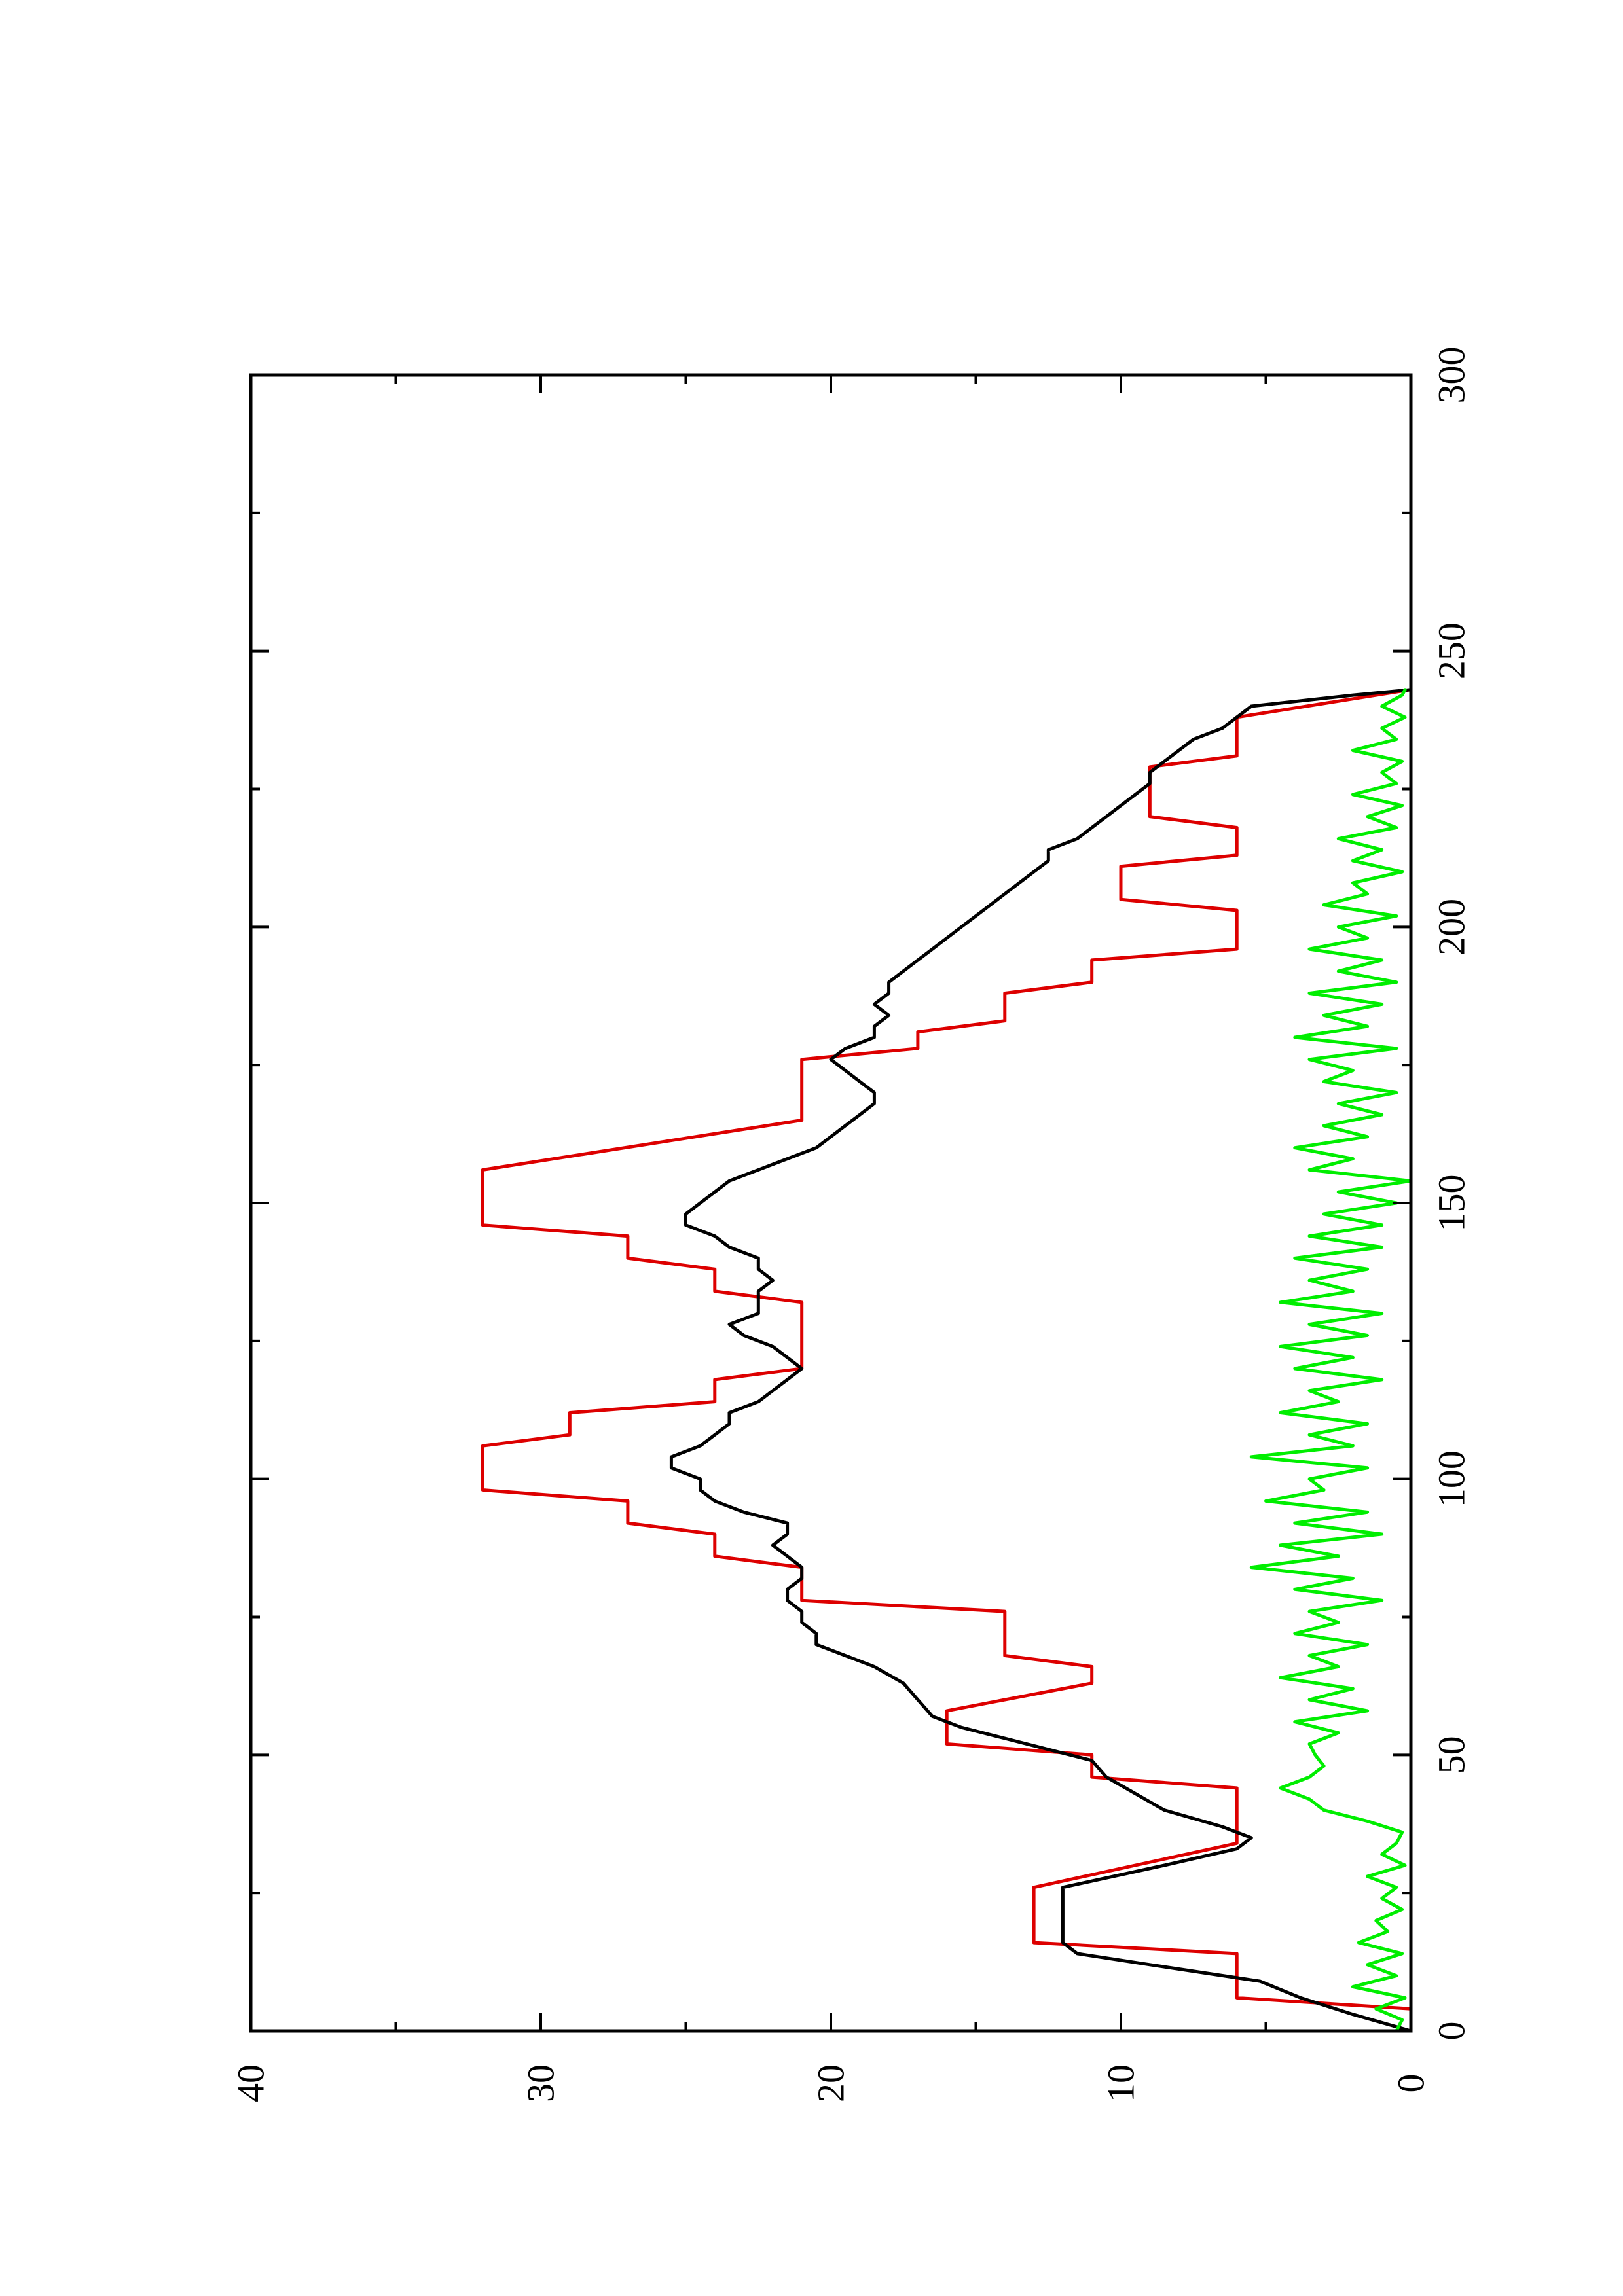  What do you see at coordinates (1452, 1203) in the screenshot?
I see `x-tick-label-150: 150` at bounding box center [1452, 1203].